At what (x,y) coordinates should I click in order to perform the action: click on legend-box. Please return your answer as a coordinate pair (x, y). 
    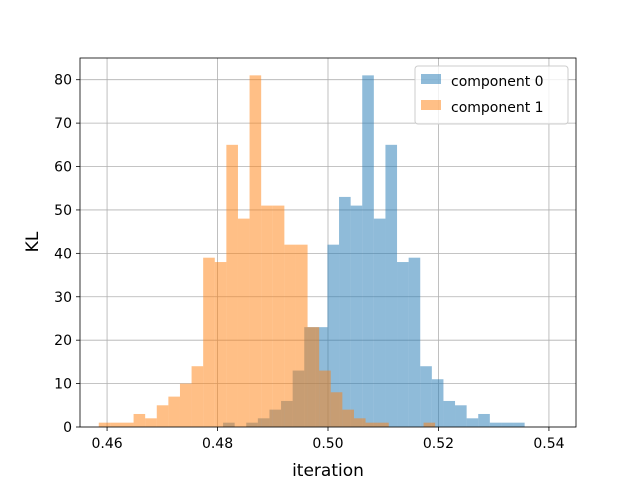
    Looking at the image, I should click on (491, 95).